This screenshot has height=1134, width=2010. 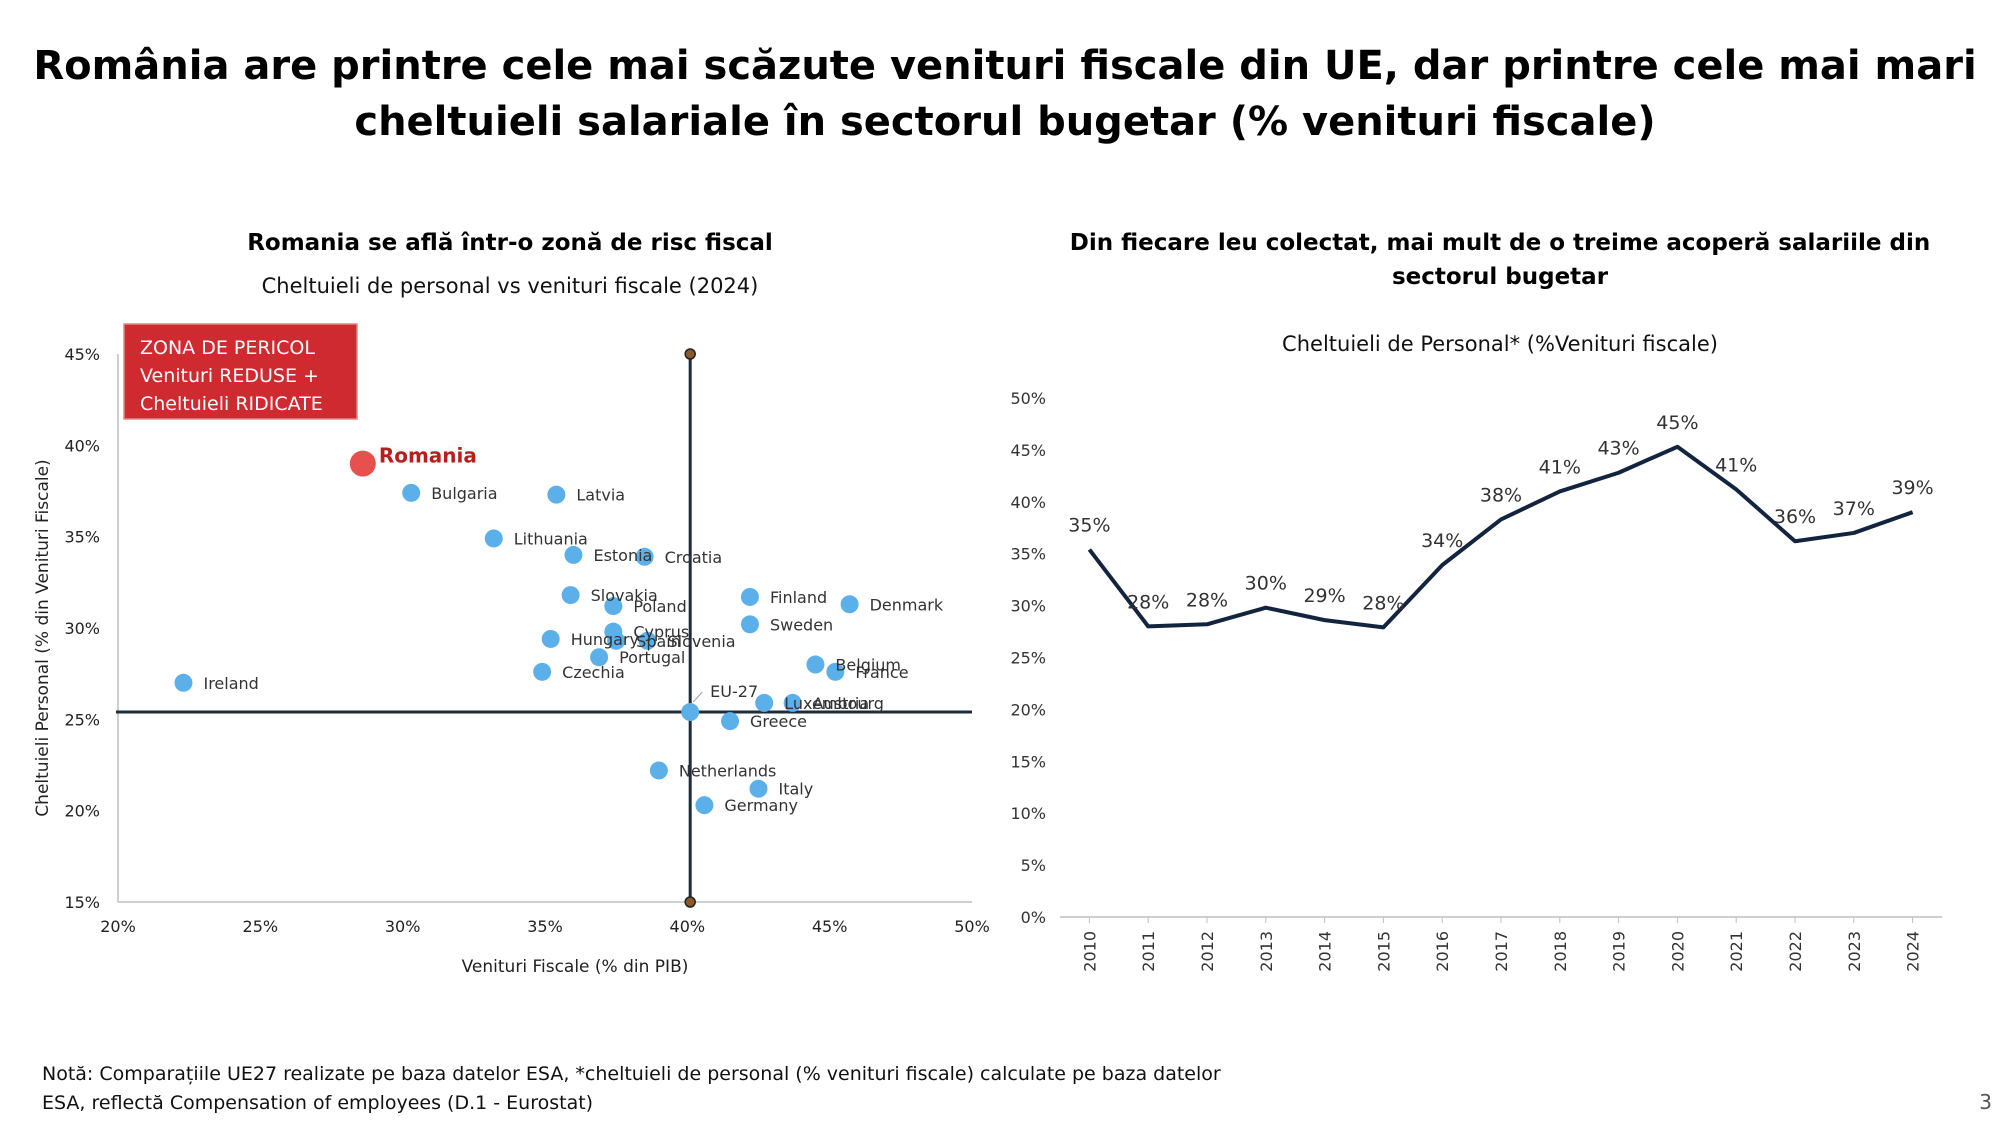 I want to click on scatter-point-lithuania, so click(x=493, y=538).